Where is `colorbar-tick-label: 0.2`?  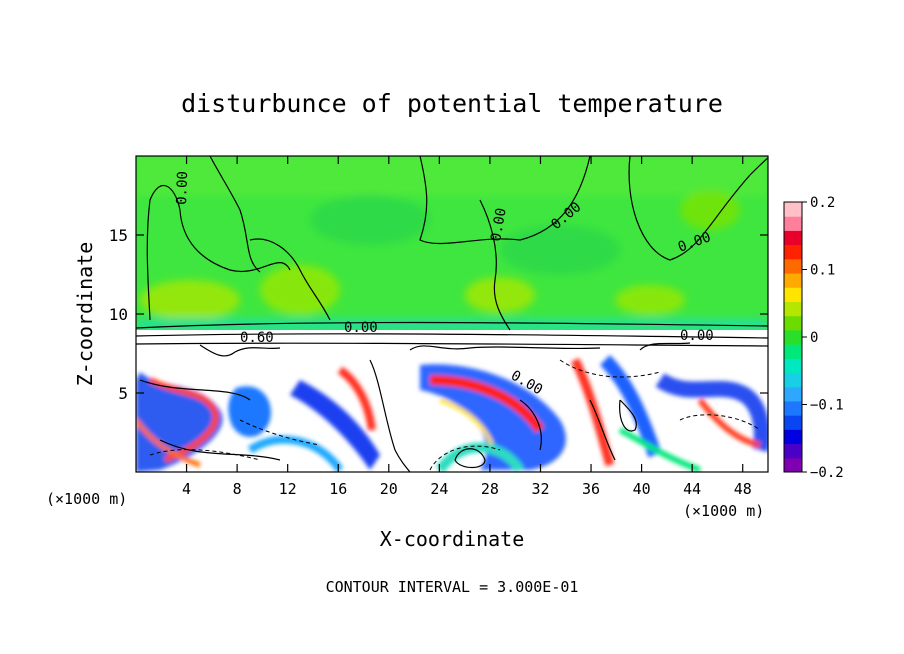 colorbar-tick-label: 0.2 is located at coordinates (822, 203).